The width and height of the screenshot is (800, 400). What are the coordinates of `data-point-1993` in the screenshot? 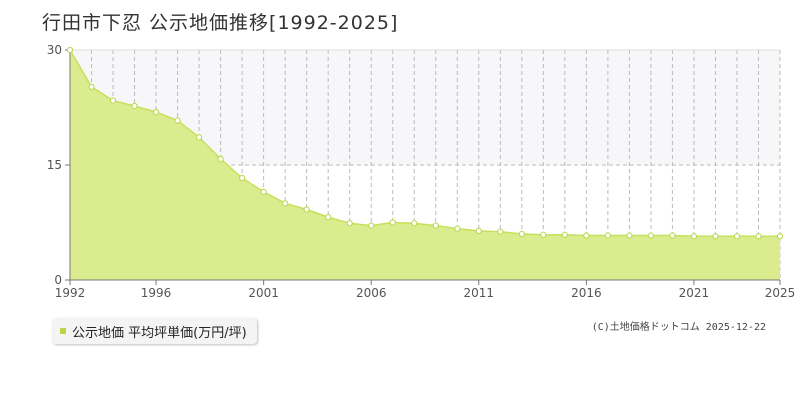 It's located at (91, 86).